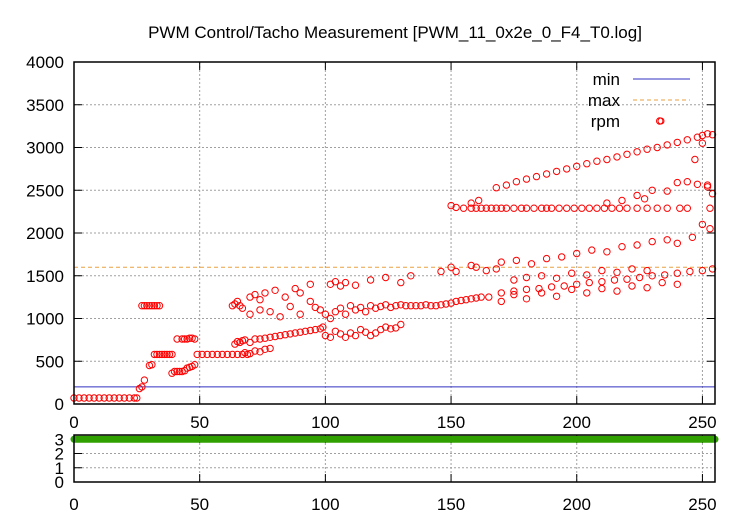 This screenshot has height=525, width=750. What do you see at coordinates (604, 100) in the screenshot?
I see `legend-label-max: max` at bounding box center [604, 100].